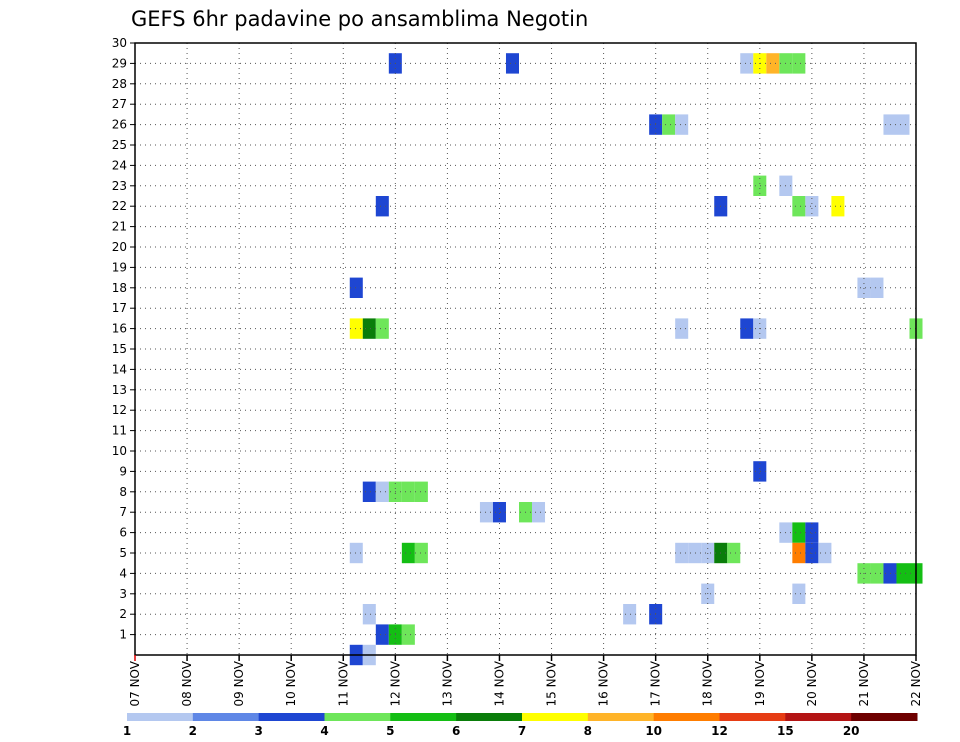 Image resolution: width=960 pixels, height=742 pixels. I want to click on y-tick-label: 10, so click(119, 451).